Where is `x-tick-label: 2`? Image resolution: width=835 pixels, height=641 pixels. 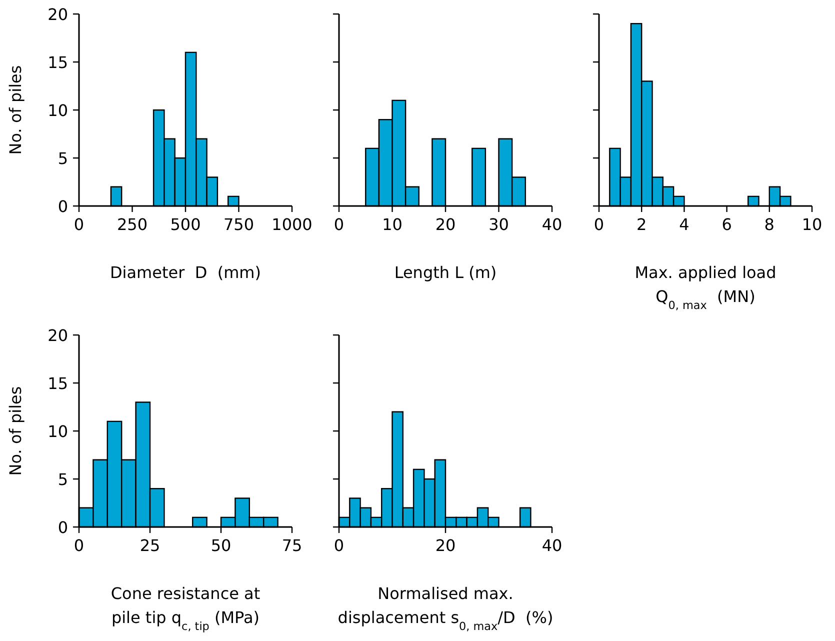
x-tick-label: 2 is located at coordinates (641, 224).